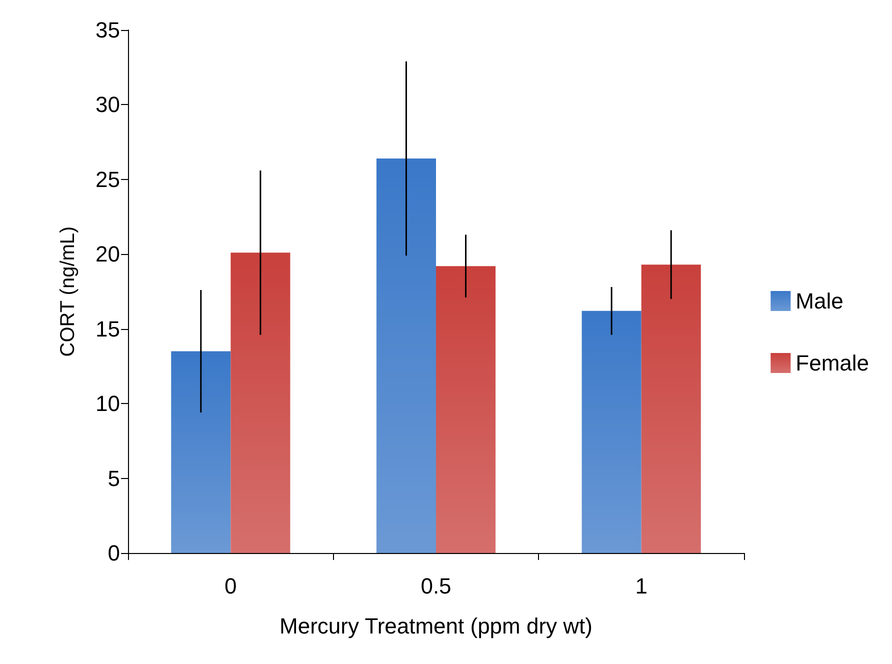  What do you see at coordinates (436, 586) in the screenshot?
I see `x-tick-label: 0.5` at bounding box center [436, 586].